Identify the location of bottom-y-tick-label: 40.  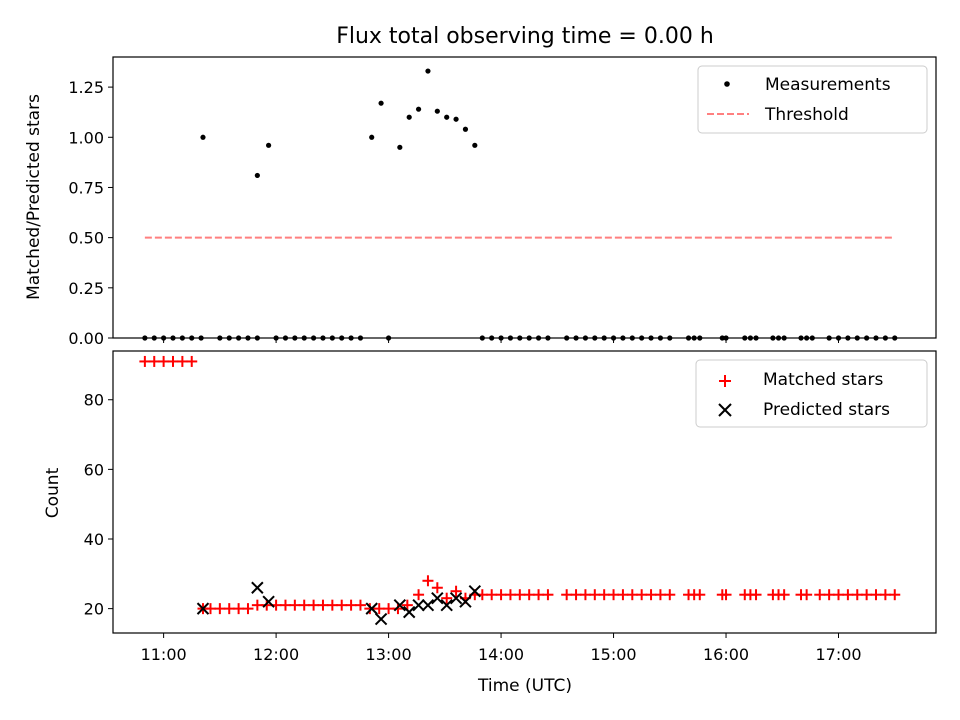
(94, 539).